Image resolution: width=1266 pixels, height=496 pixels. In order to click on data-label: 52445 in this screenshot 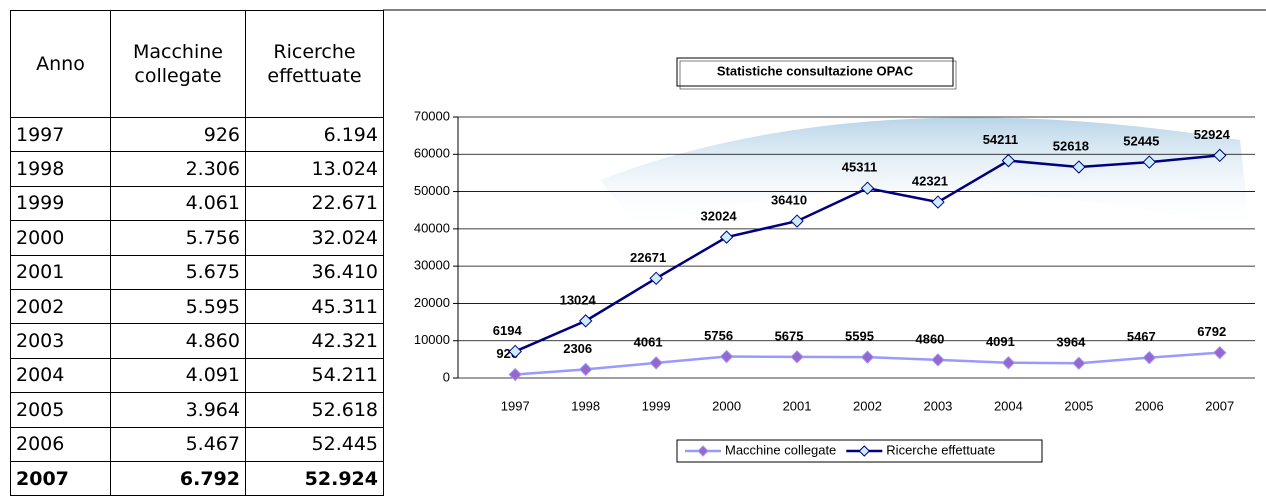, I will do `click(1141, 141)`.